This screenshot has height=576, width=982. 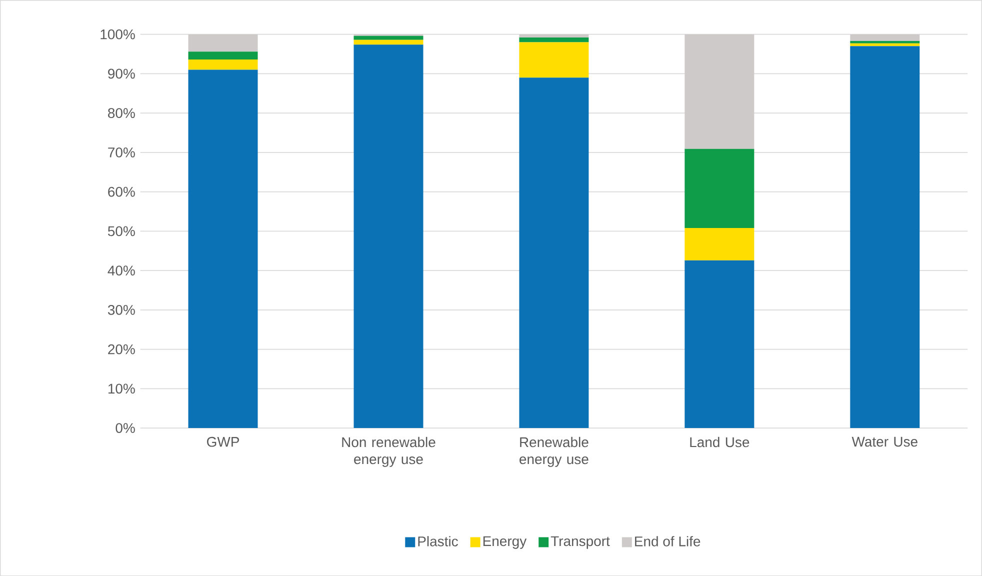 What do you see at coordinates (885, 441) in the screenshot?
I see `x-tick-label: Water Use` at bounding box center [885, 441].